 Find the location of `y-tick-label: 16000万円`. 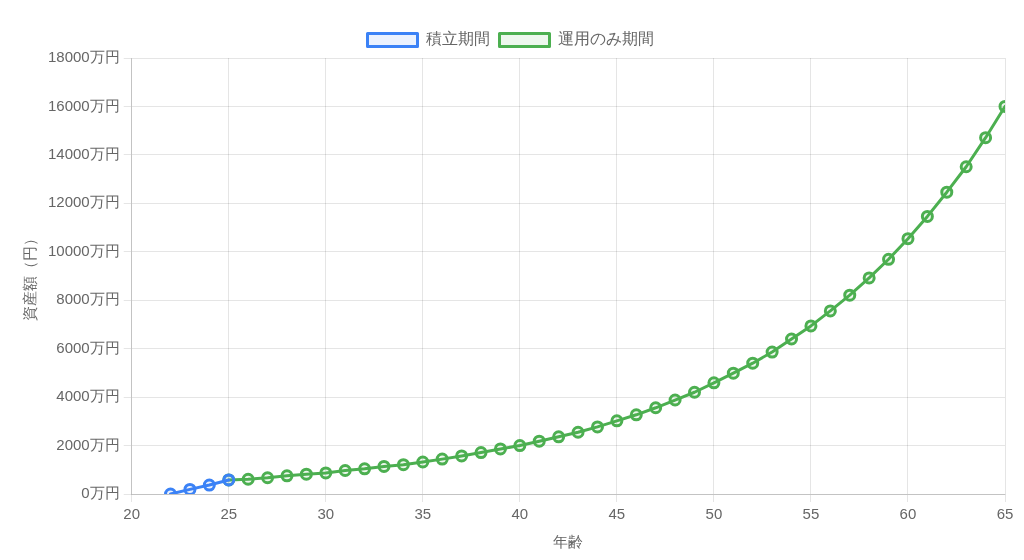

y-tick-label: 16000万円 is located at coordinates (83, 105).